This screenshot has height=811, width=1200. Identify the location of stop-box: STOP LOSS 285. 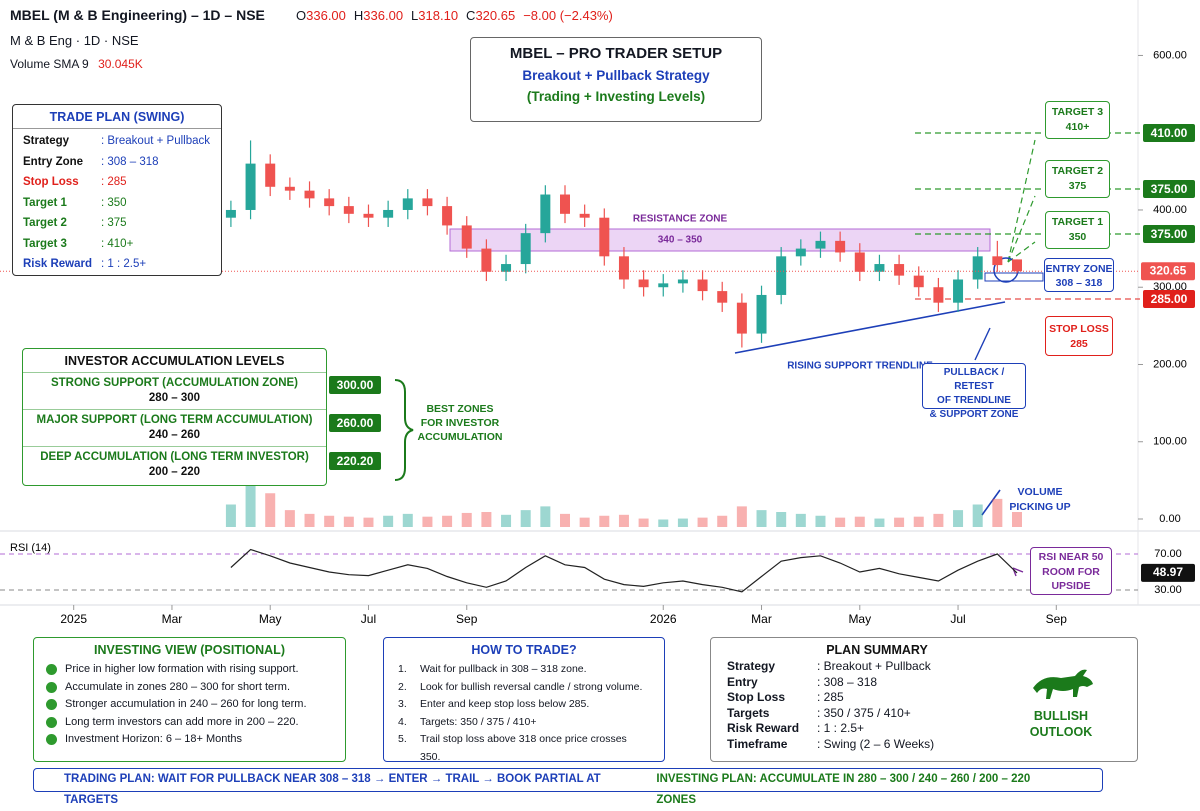
(1079, 336).